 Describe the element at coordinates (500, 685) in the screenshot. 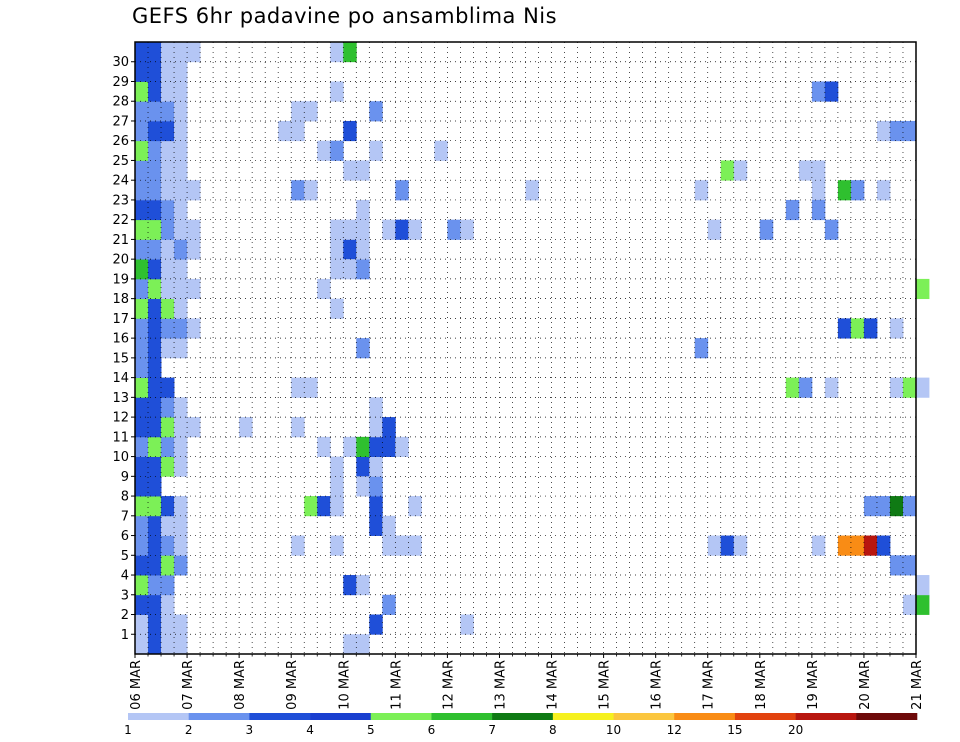

I see `x-tick-label: 13 MAR` at that location.